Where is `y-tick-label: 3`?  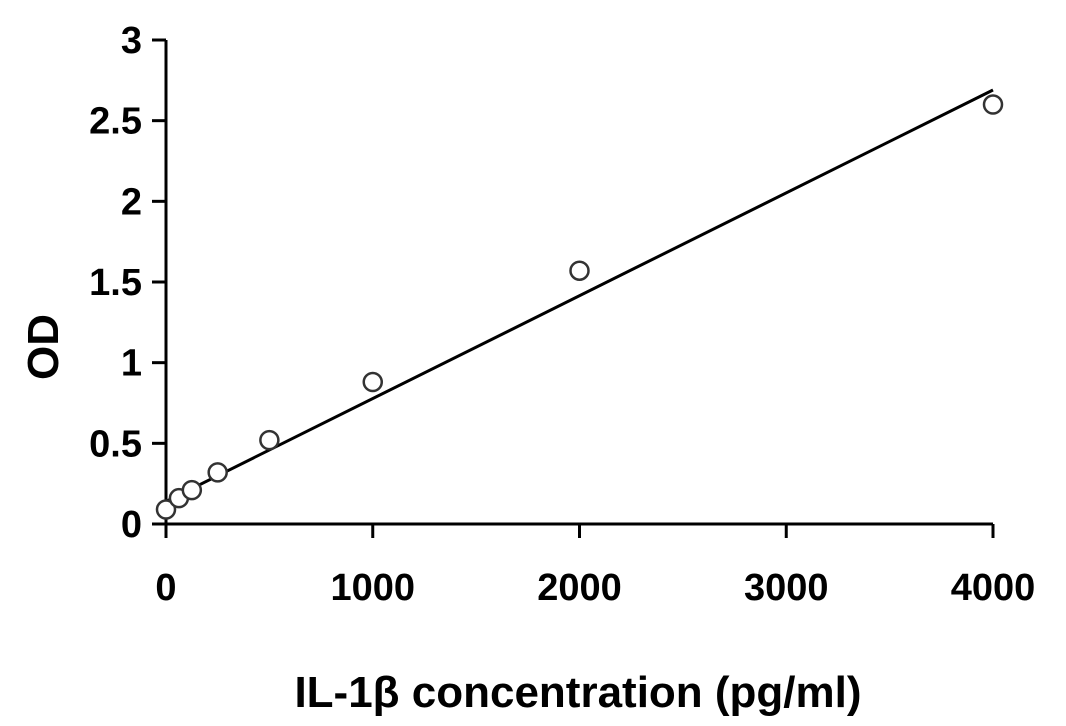
y-tick-label: 3 is located at coordinates (131, 41).